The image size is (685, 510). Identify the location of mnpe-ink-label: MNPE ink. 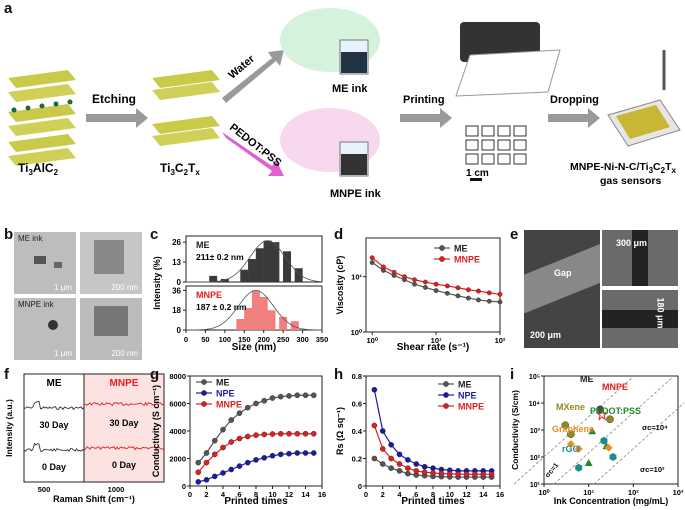
(356, 194).